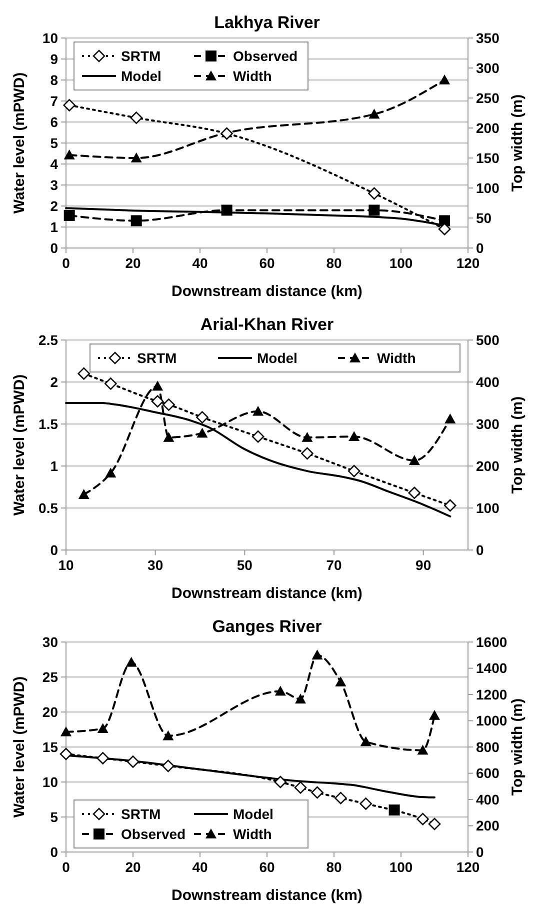  Describe the element at coordinates (50, 676) in the screenshot. I see `y-tick-label: 25` at that location.